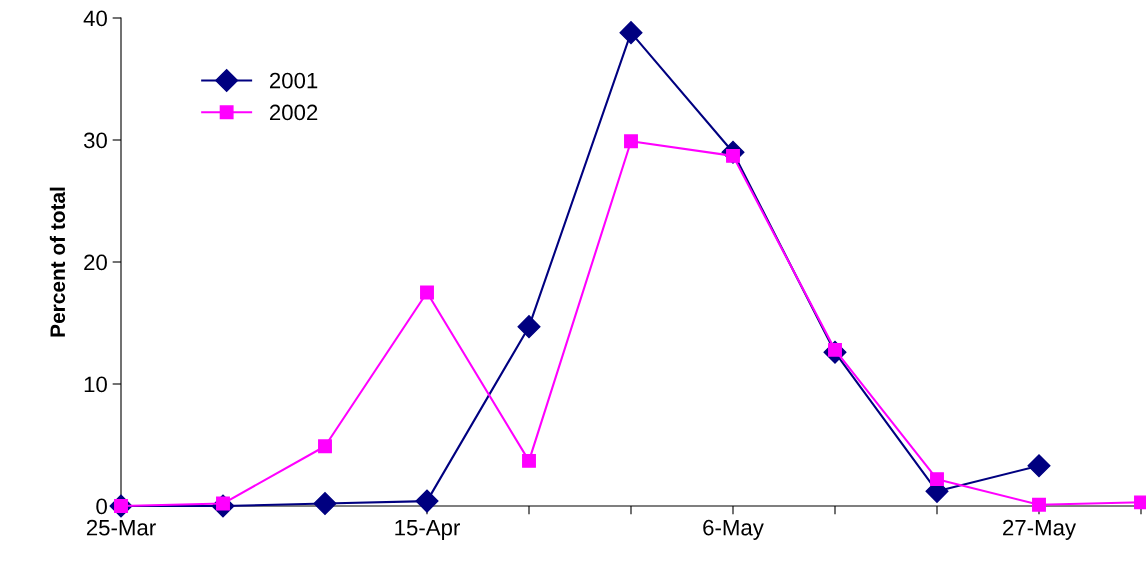 This screenshot has width=1146, height=571. Describe the element at coordinates (57, 262) in the screenshot. I see `y-axis-title: Percent of total` at that location.